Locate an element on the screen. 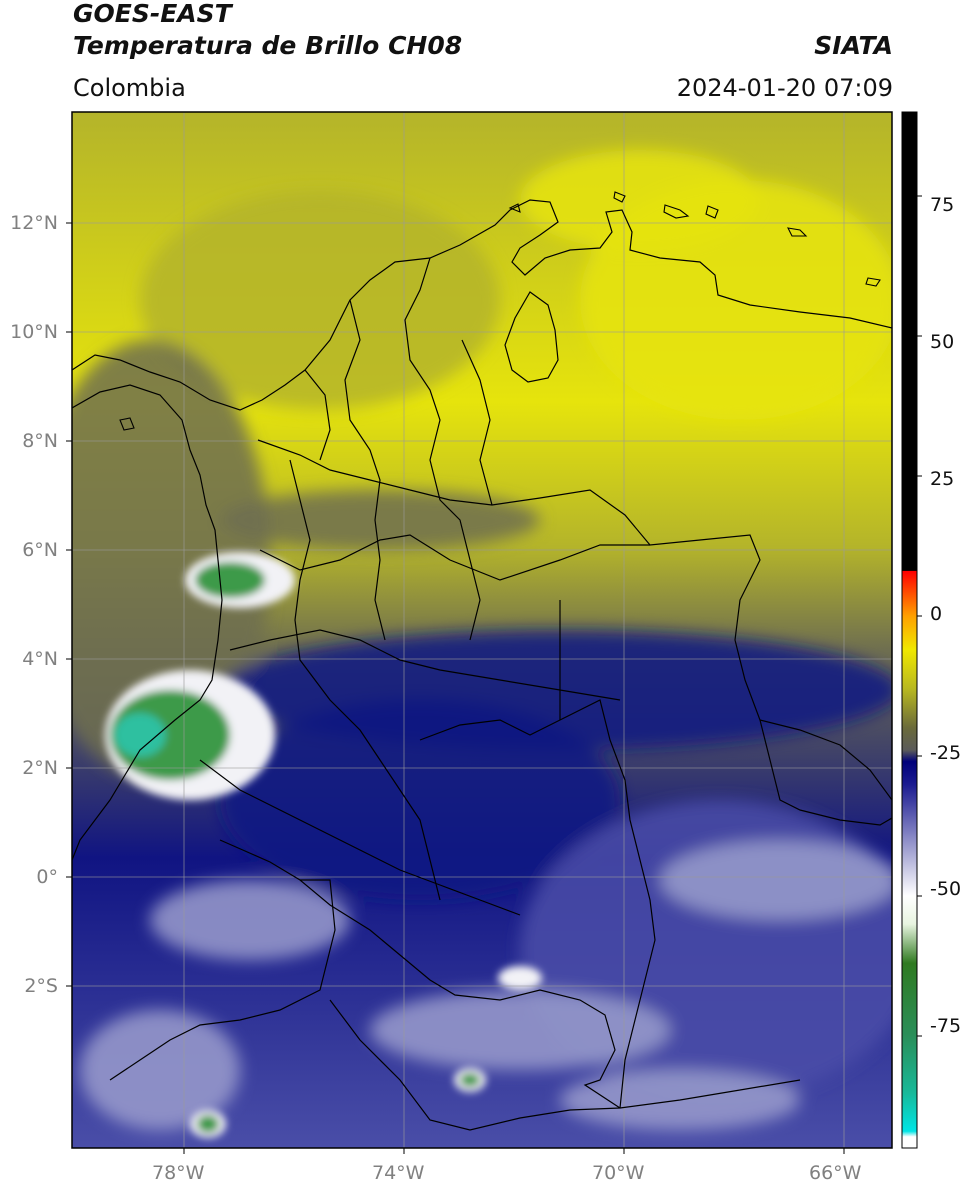 The width and height of the screenshot is (966, 1190). colorbar-fill is located at coordinates (909, 630).